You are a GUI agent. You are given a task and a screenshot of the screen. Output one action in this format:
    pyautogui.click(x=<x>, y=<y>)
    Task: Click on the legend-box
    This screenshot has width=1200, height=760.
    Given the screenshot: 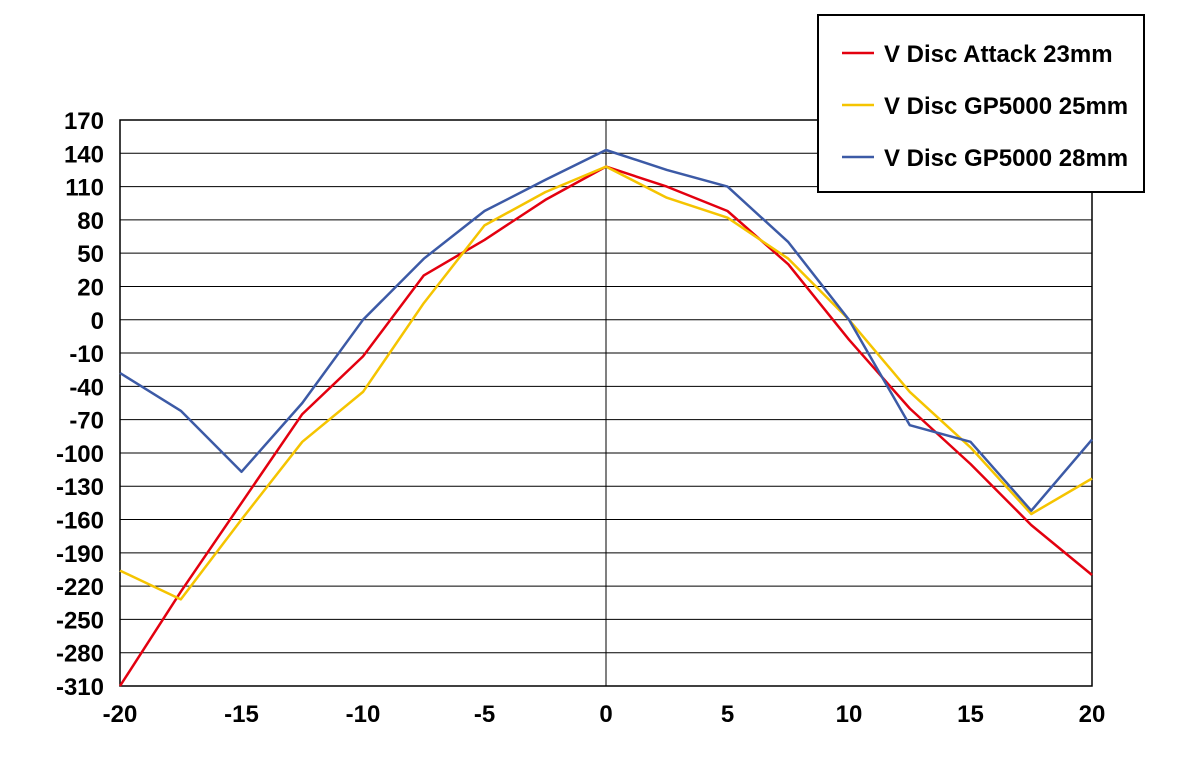 What is the action you would take?
    pyautogui.click(x=981, y=103)
    